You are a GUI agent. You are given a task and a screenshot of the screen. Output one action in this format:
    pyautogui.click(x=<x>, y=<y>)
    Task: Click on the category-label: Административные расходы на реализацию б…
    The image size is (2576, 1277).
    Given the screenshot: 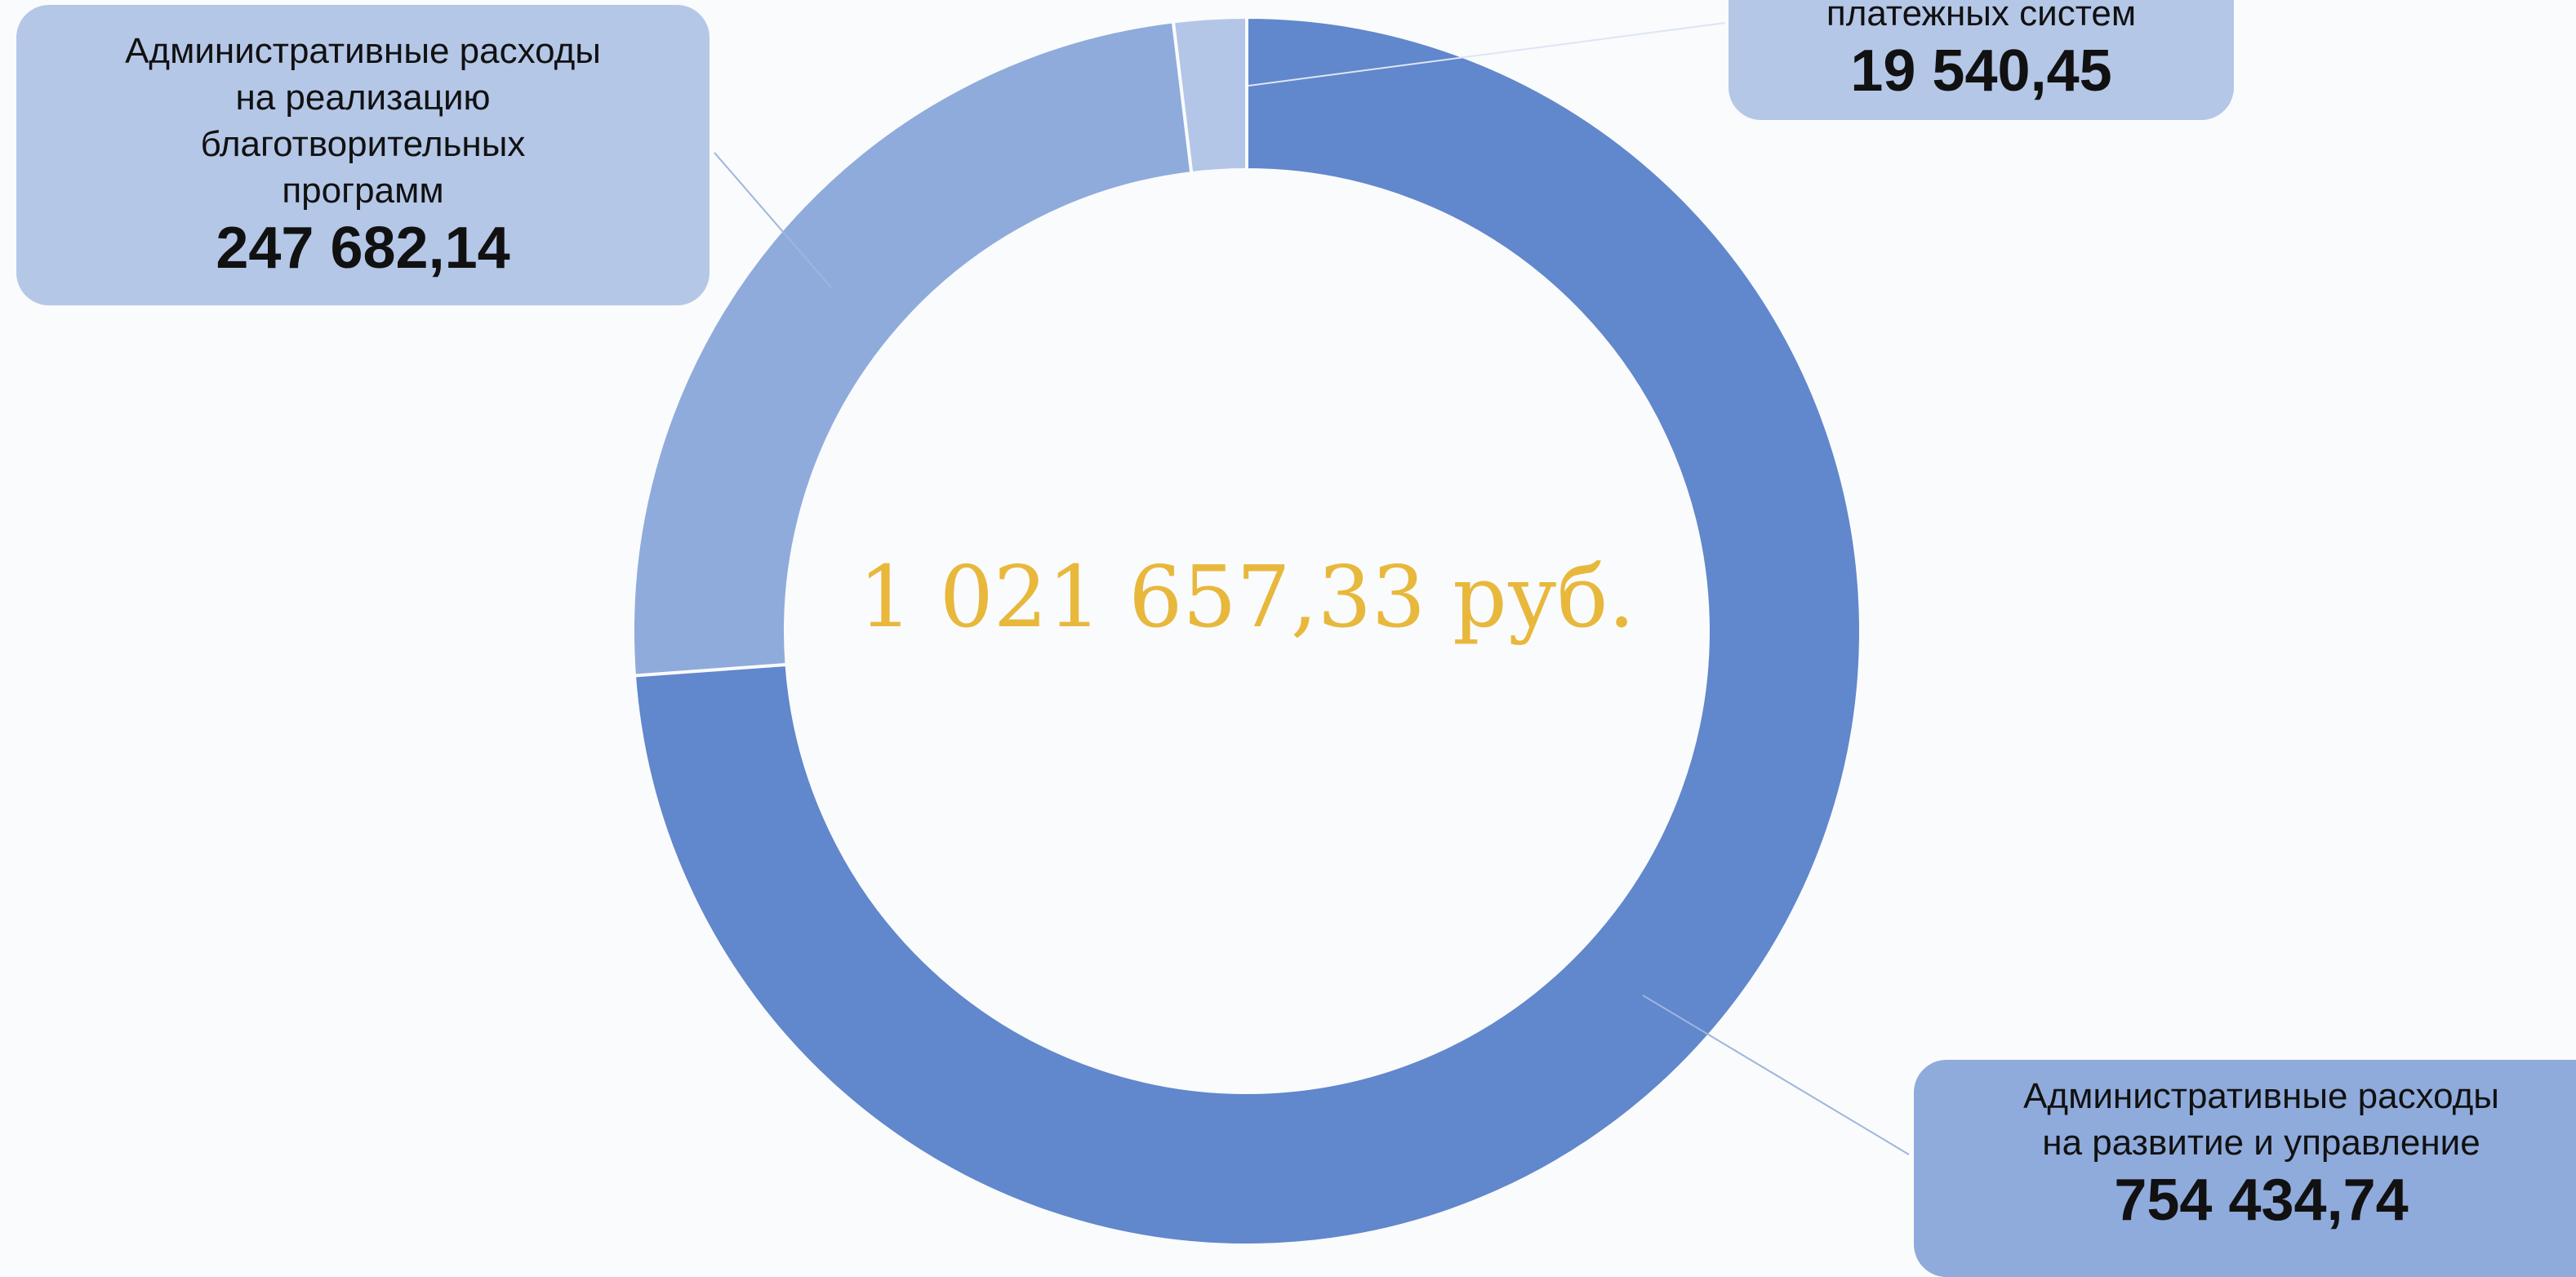 What is the action you would take?
    pyautogui.click(x=363, y=121)
    